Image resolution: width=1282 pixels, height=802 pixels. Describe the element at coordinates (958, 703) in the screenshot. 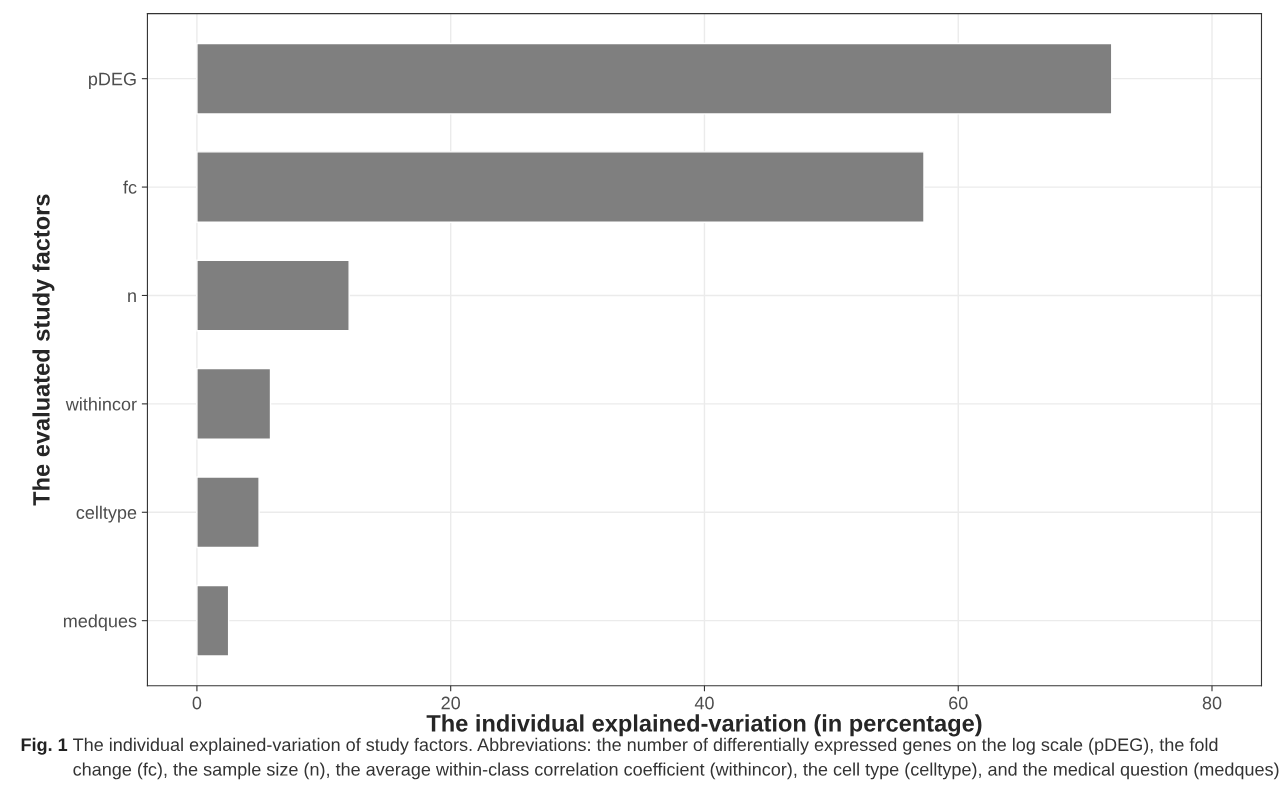

I see `x-tick-label: 60` at that location.